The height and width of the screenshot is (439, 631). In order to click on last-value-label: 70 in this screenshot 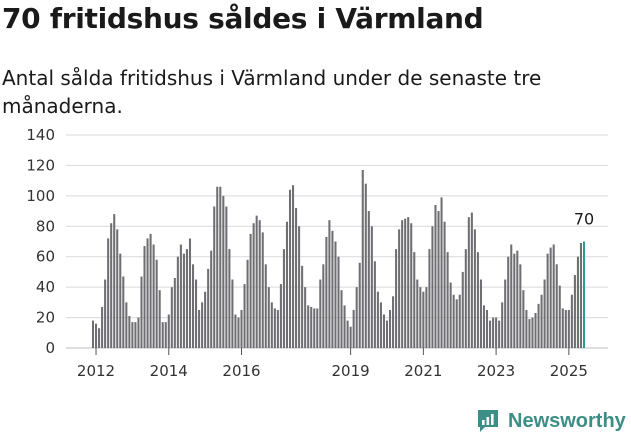, I will do `click(584, 219)`.